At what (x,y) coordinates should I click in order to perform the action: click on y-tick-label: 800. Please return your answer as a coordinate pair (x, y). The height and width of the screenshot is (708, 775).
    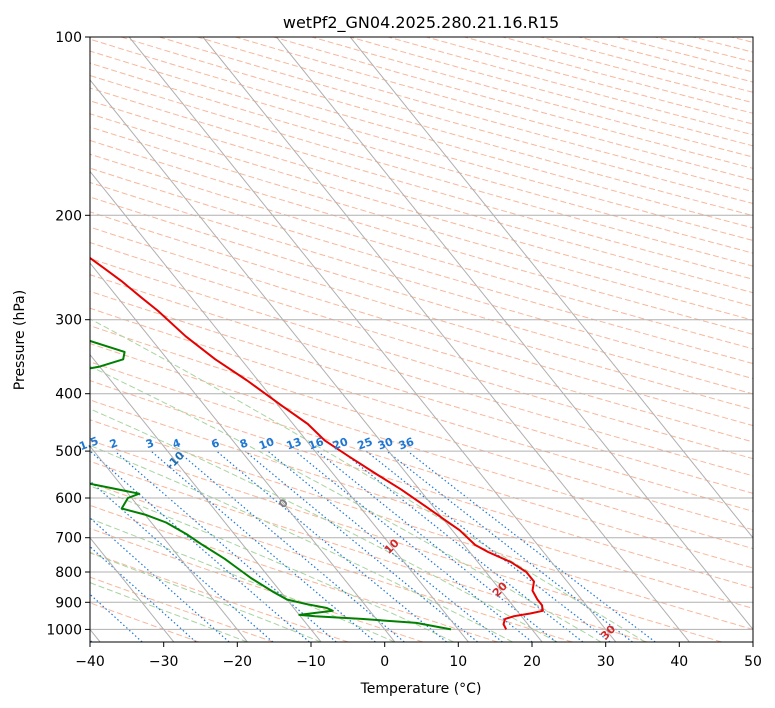
    Looking at the image, I should click on (68, 573).